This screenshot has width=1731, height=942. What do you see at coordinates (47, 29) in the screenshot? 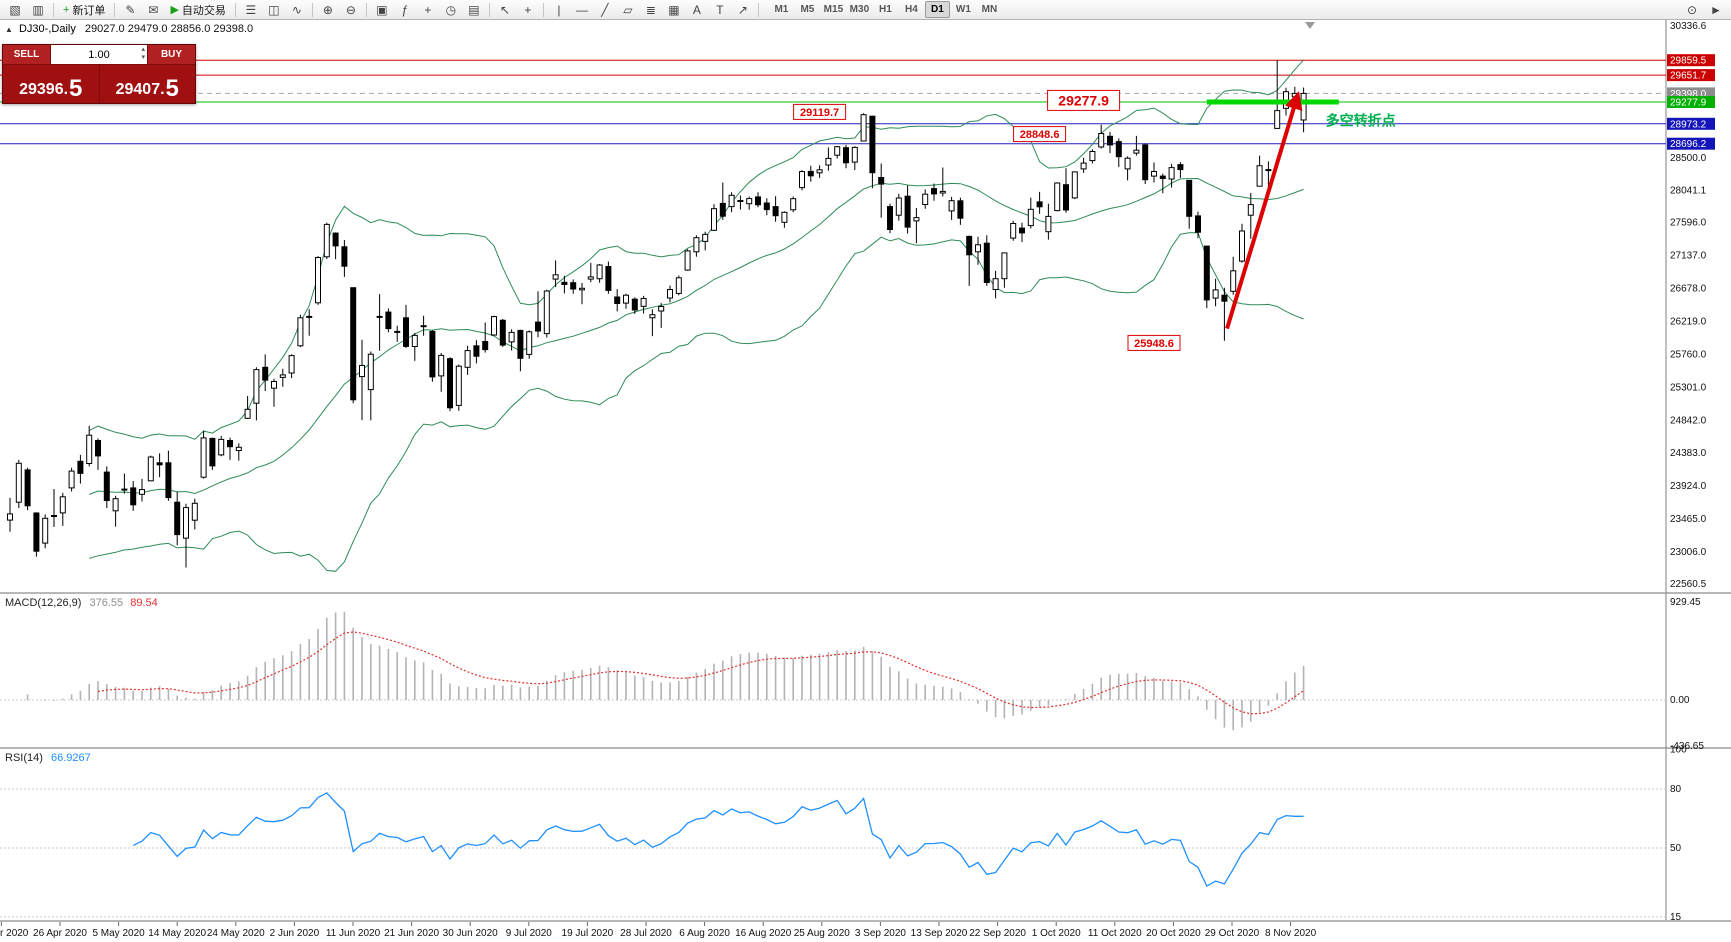
I see `symbol-period: DJ30-,Daily` at bounding box center [47, 29].